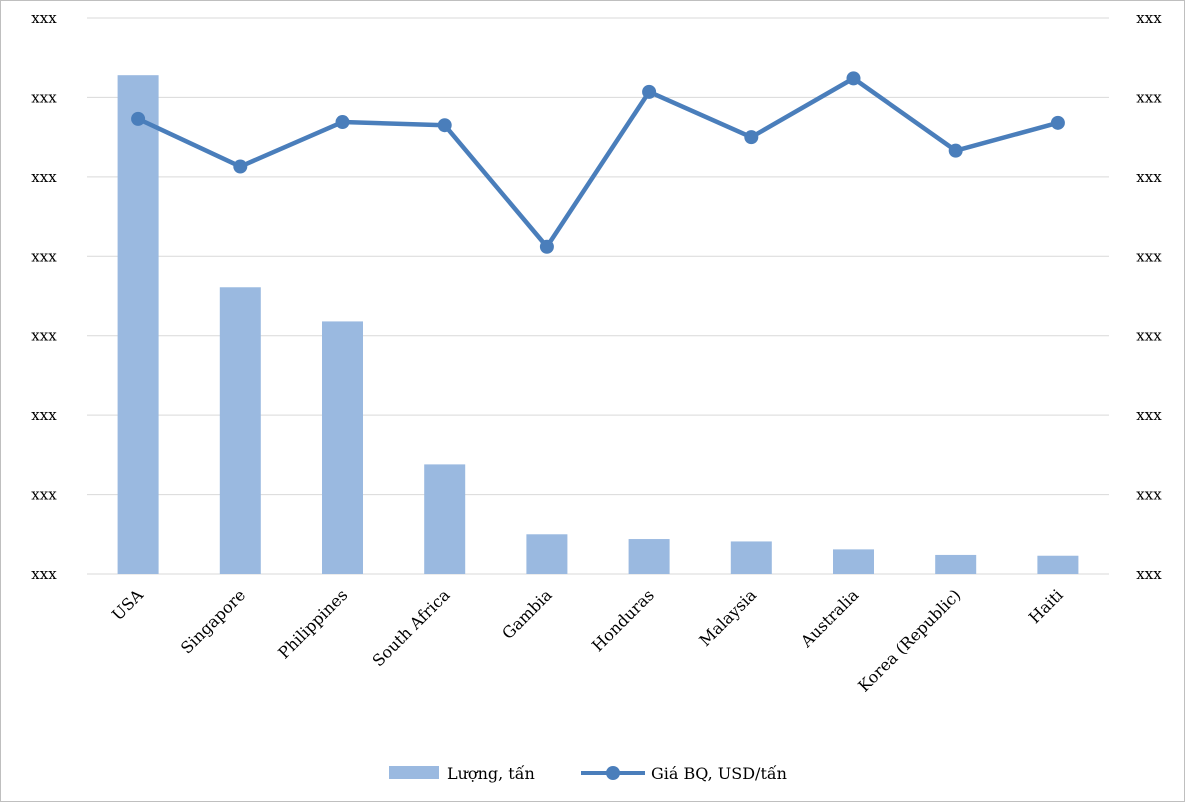 This screenshot has width=1185, height=802. I want to click on category-label: Gambia, so click(527, 614).